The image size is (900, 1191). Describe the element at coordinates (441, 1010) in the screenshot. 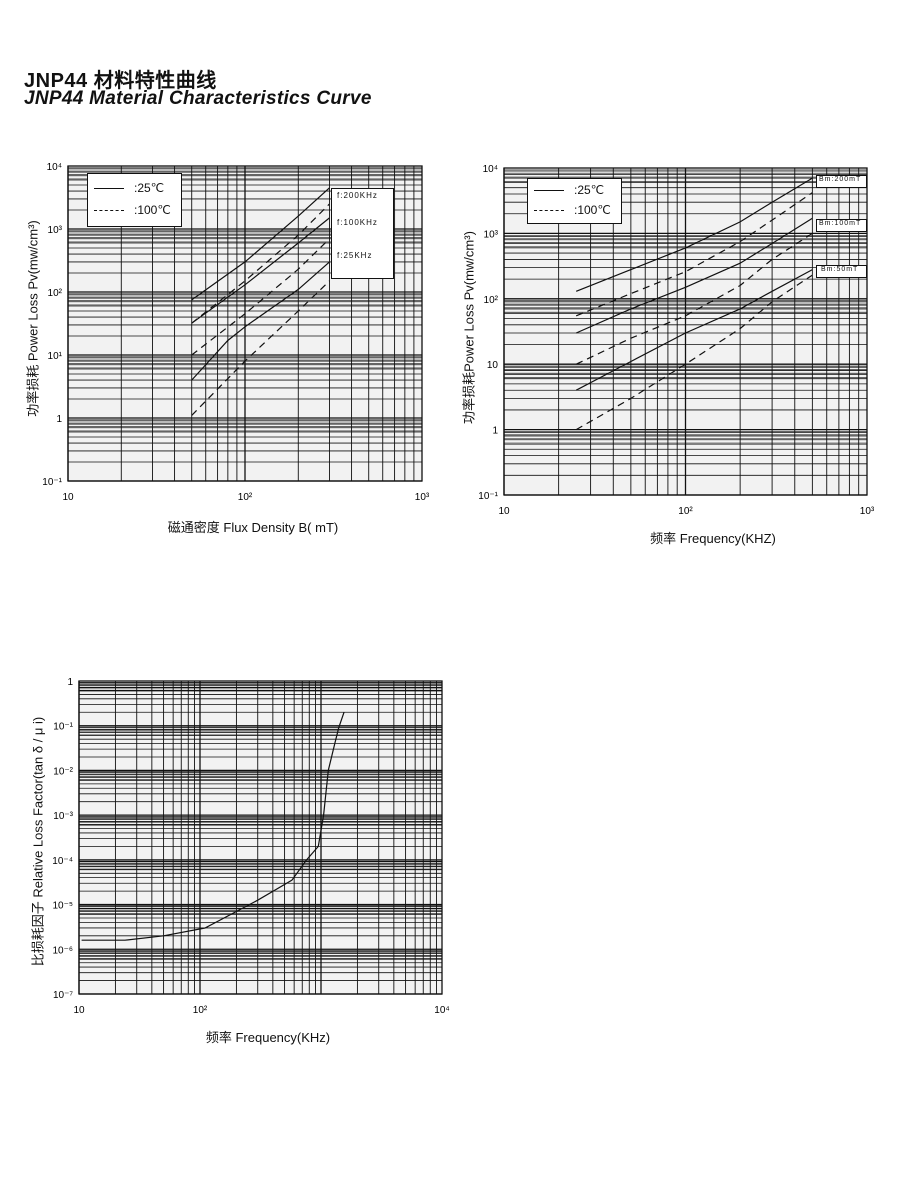

I see `chart3-x-tick-label: 10⁴` at that location.